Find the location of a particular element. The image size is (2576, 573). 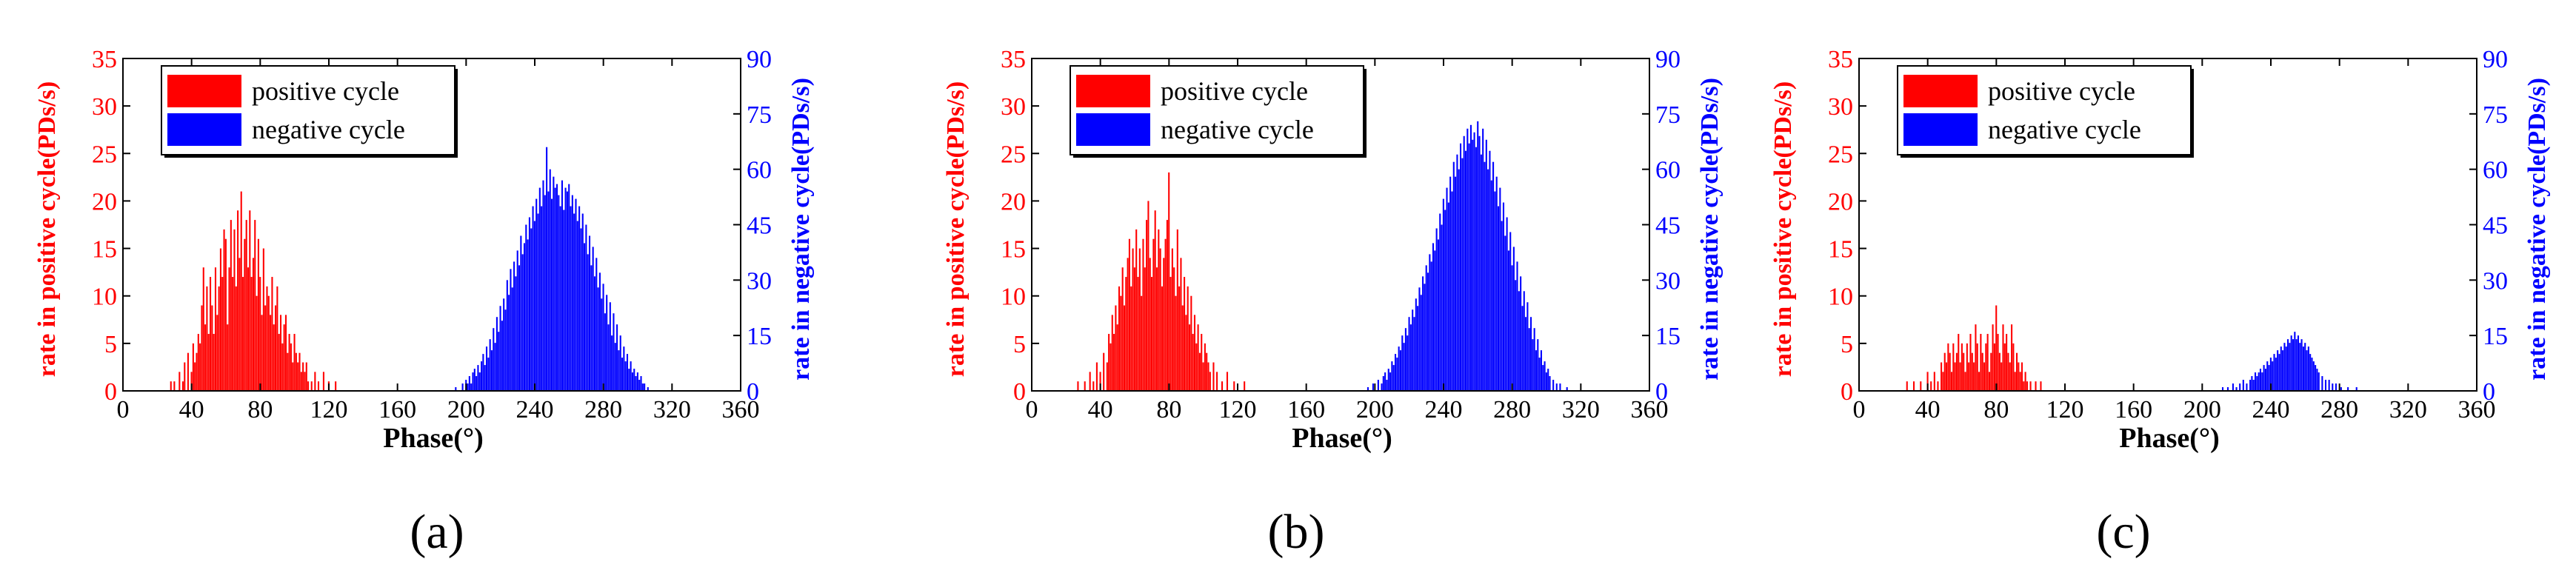

x-tick-label: 280 is located at coordinates (1512, 409).